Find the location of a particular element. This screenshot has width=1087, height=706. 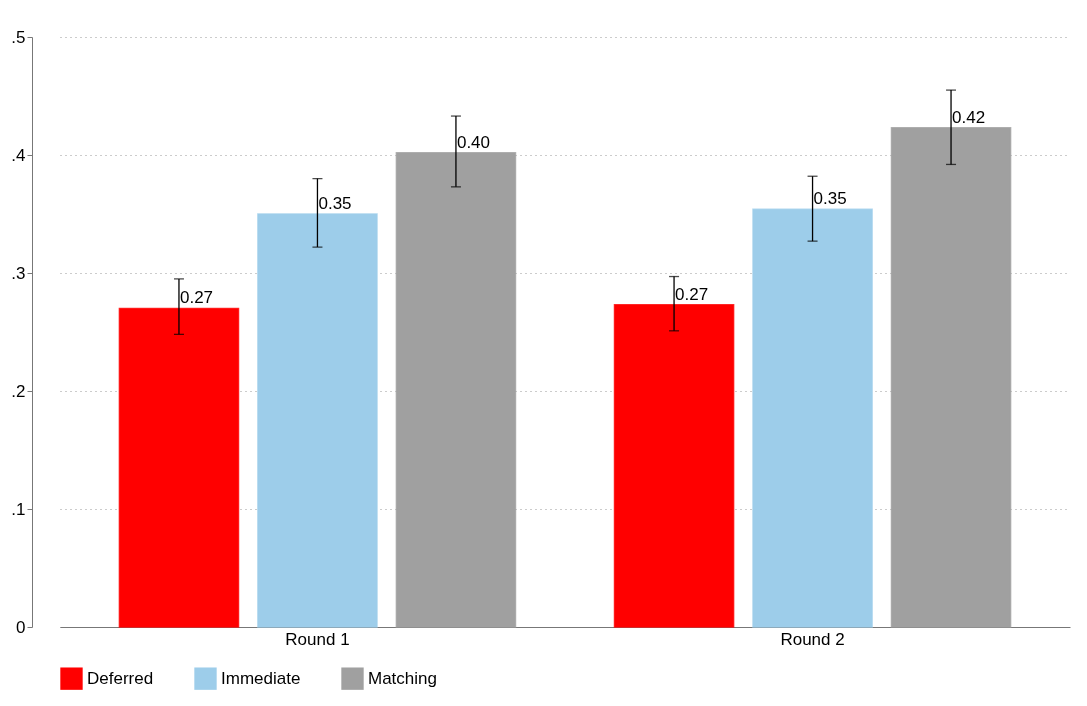

y-tick-label: .5 is located at coordinates (18, 37).